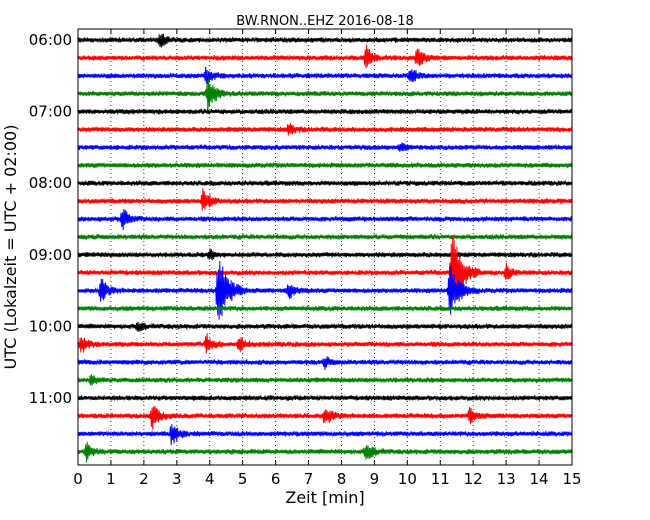  I want to click on y-tick-label: 08:00, so click(50, 183).